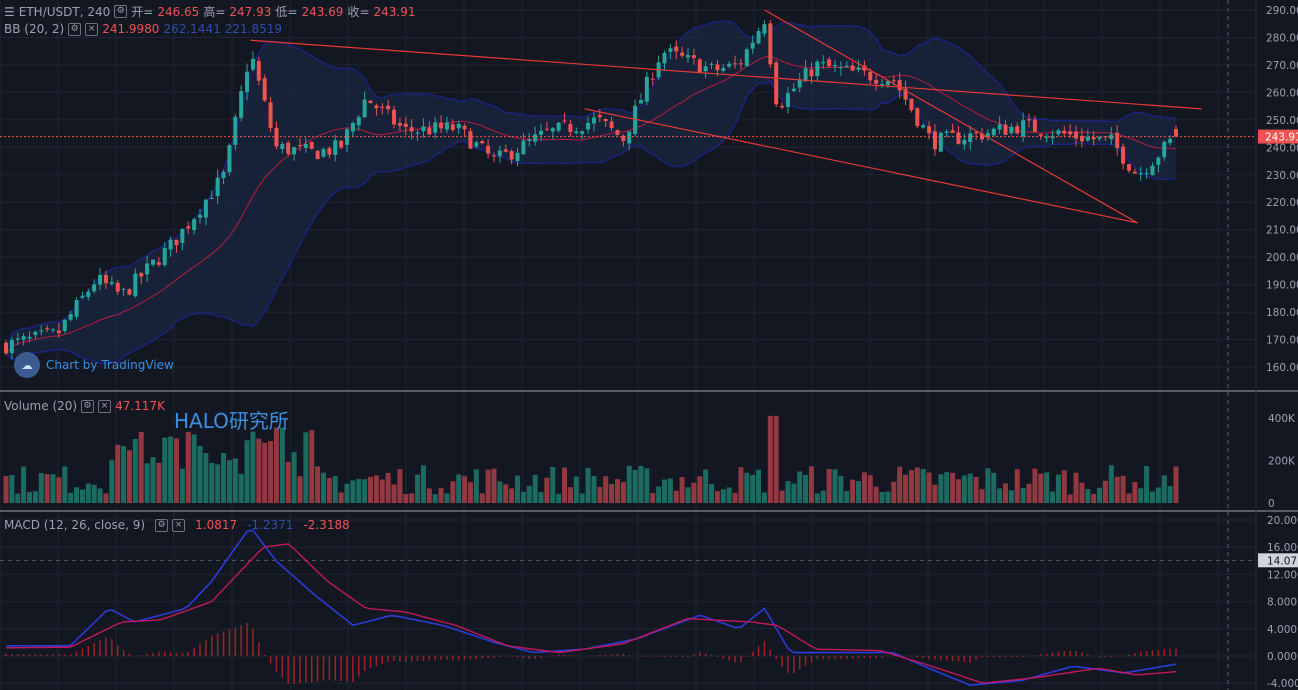 The width and height of the screenshot is (1298, 690). What do you see at coordinates (27, 365) in the screenshot?
I see `tradingview-cloud-icon: ☁` at bounding box center [27, 365].